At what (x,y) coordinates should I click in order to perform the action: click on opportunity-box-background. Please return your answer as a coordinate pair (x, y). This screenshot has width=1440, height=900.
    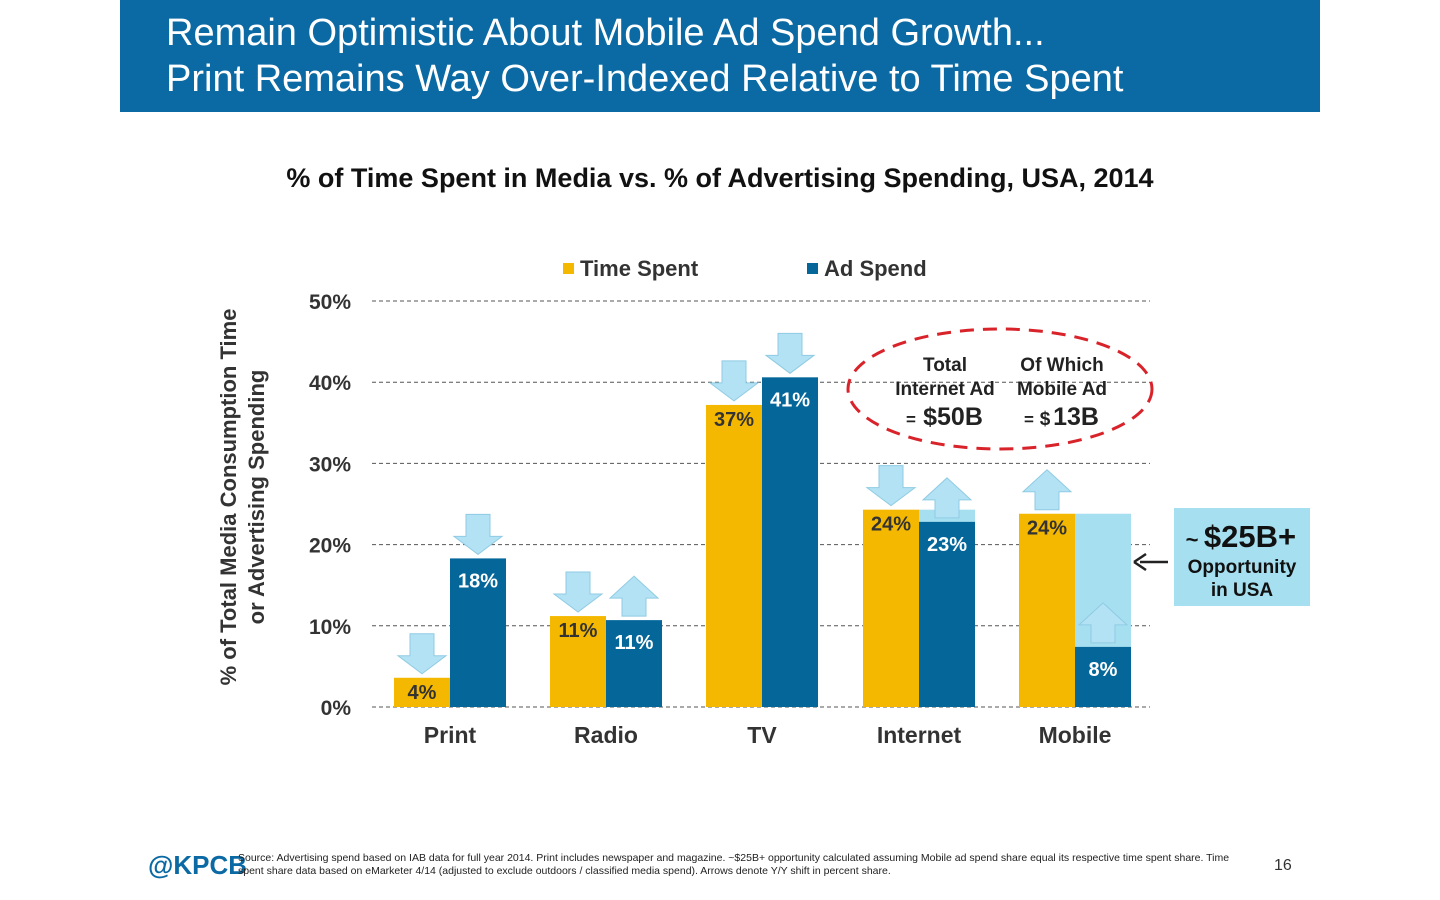
    Looking at the image, I should click on (1242, 557).